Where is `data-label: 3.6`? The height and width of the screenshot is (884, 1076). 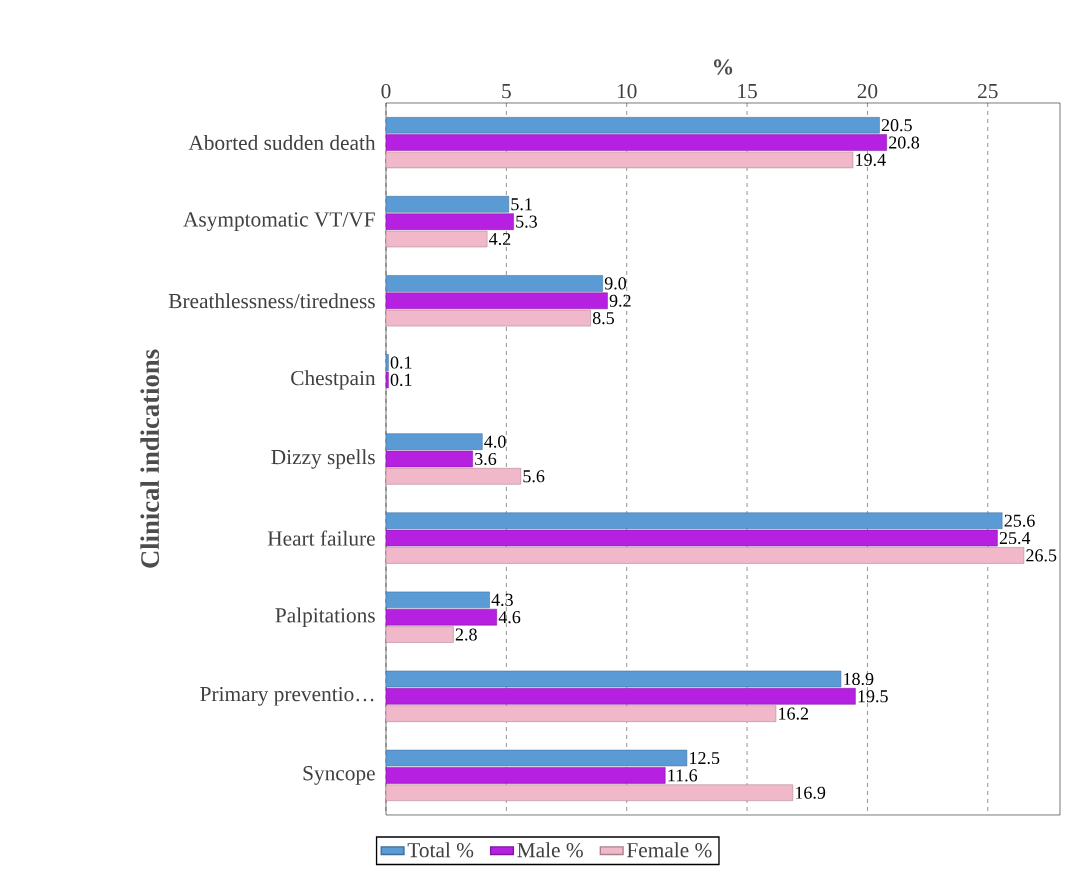
data-label: 3.6 is located at coordinates (486, 459).